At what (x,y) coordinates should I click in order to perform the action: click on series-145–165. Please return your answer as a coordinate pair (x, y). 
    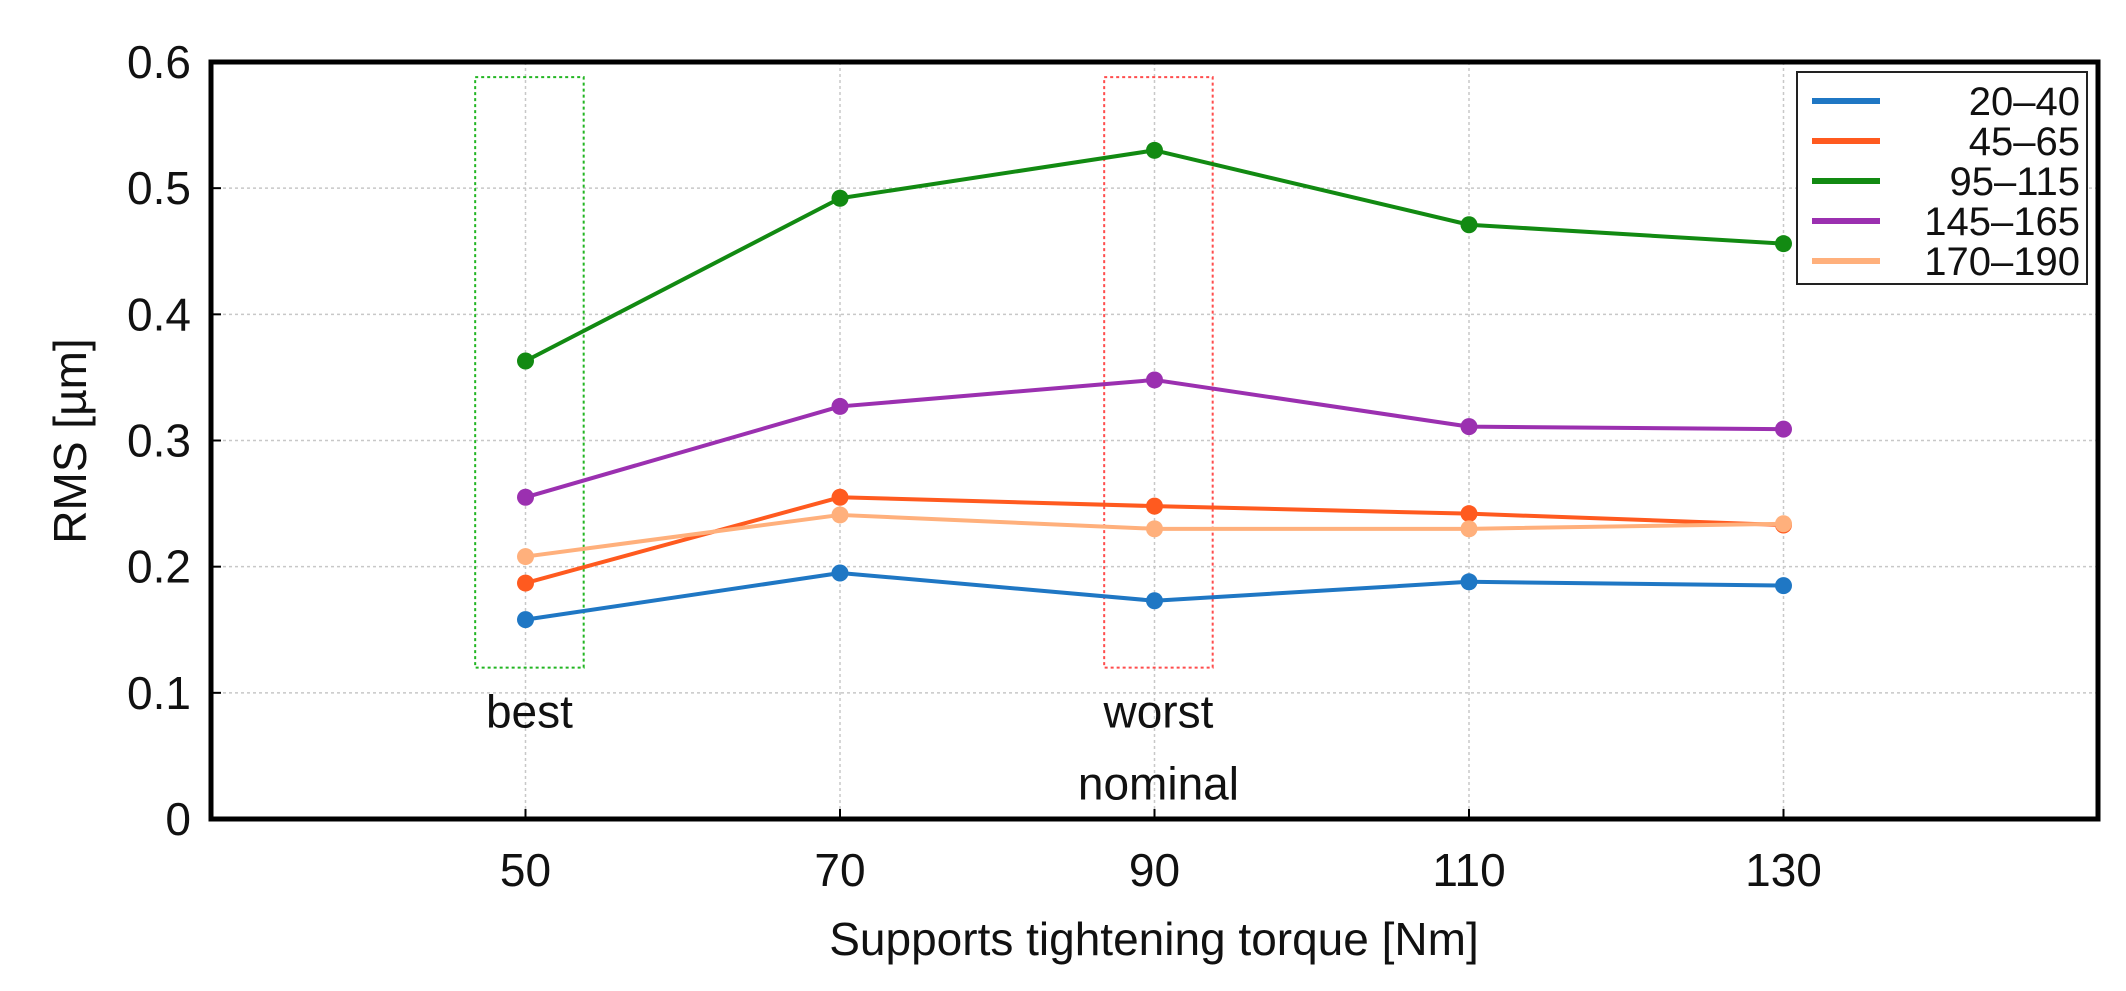
    Looking at the image, I should click on (1154, 438).